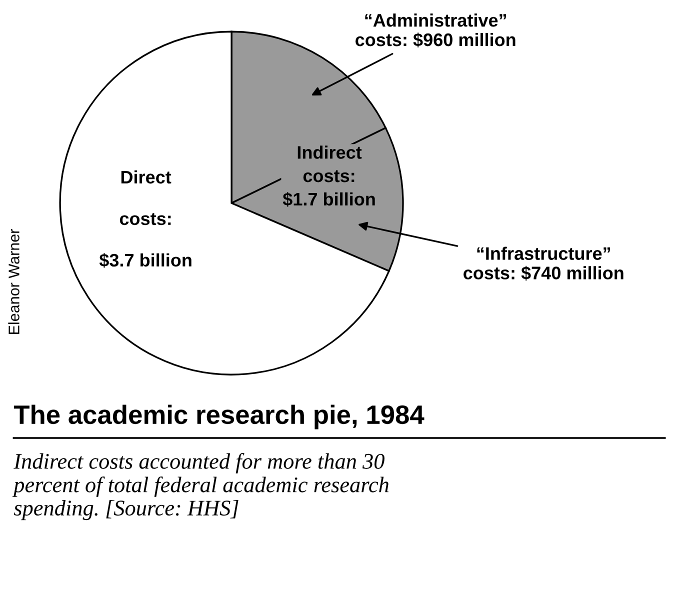 The width and height of the screenshot is (682, 600). Describe the element at coordinates (328, 176) in the screenshot. I see `text: Indirect costs: $1.7 billion` at that location.